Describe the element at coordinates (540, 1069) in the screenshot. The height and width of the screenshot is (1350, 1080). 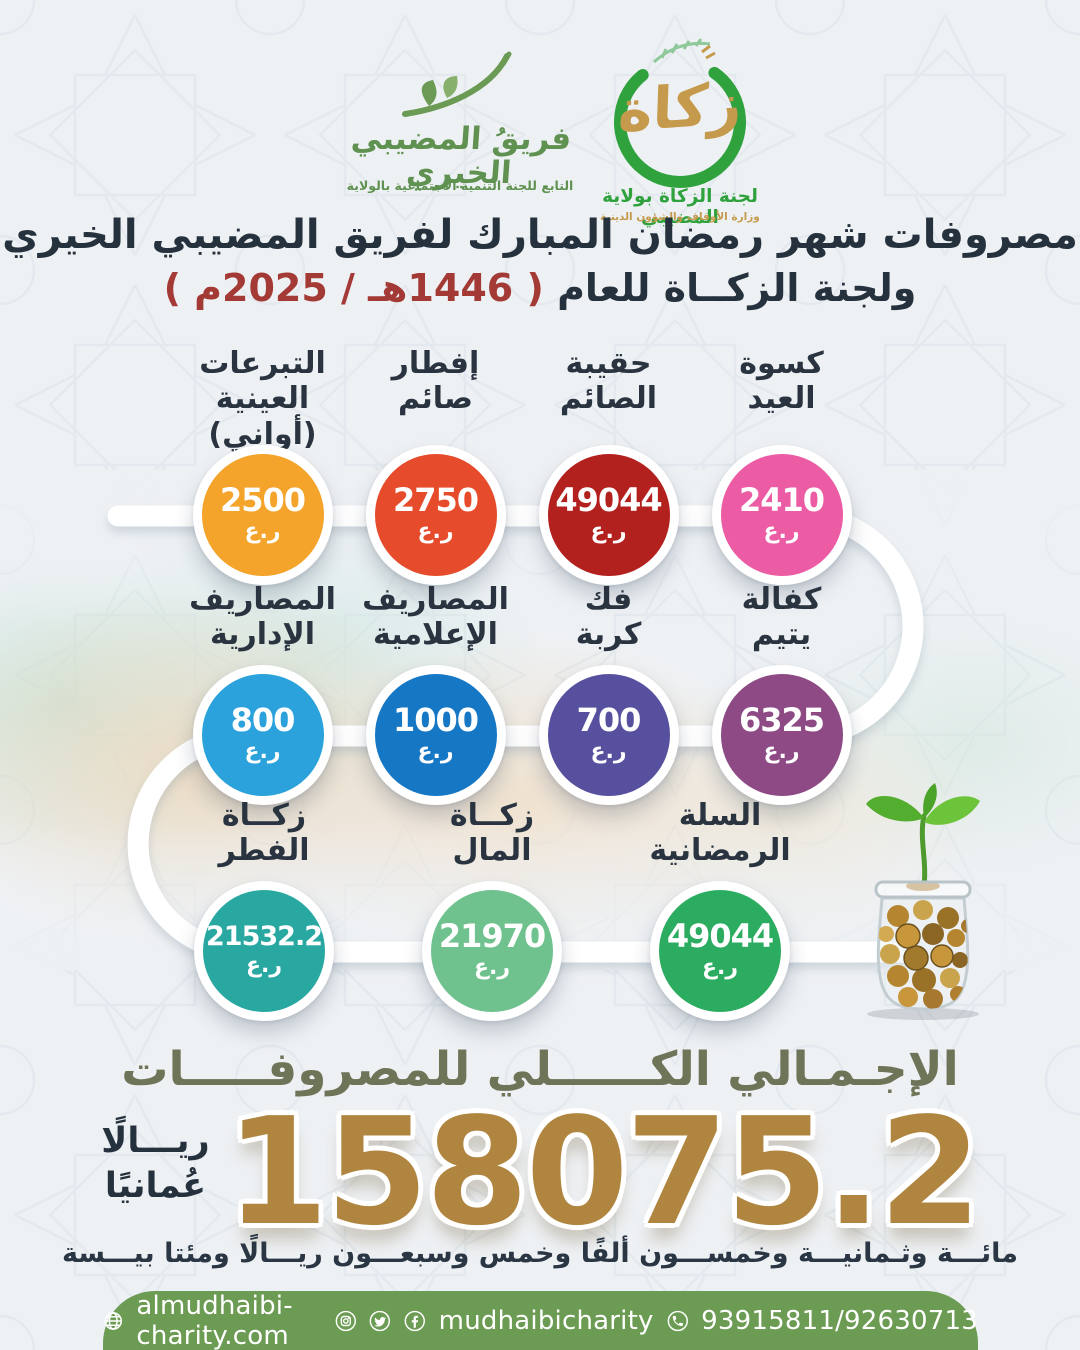
I see `total-heading: الإجـمـالي الكــــــلي للمصروفـــــات` at that location.